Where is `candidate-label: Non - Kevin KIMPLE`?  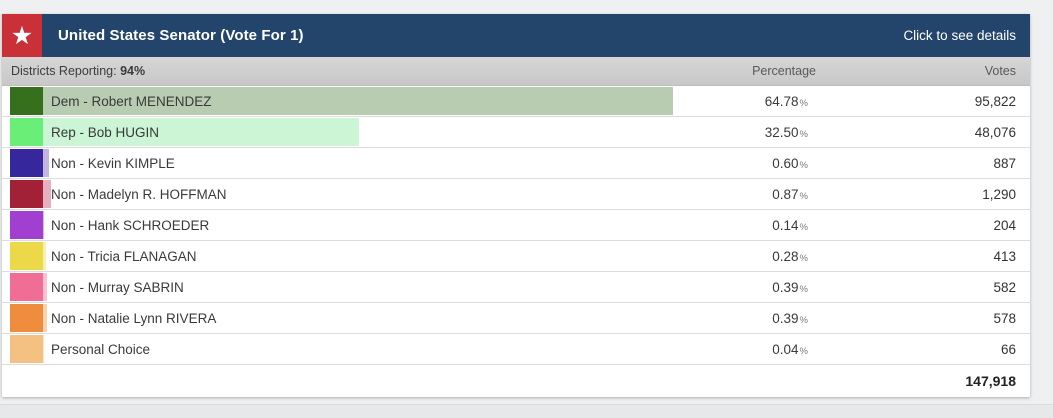 candidate-label: Non - Kevin KIMPLE is located at coordinates (113, 163).